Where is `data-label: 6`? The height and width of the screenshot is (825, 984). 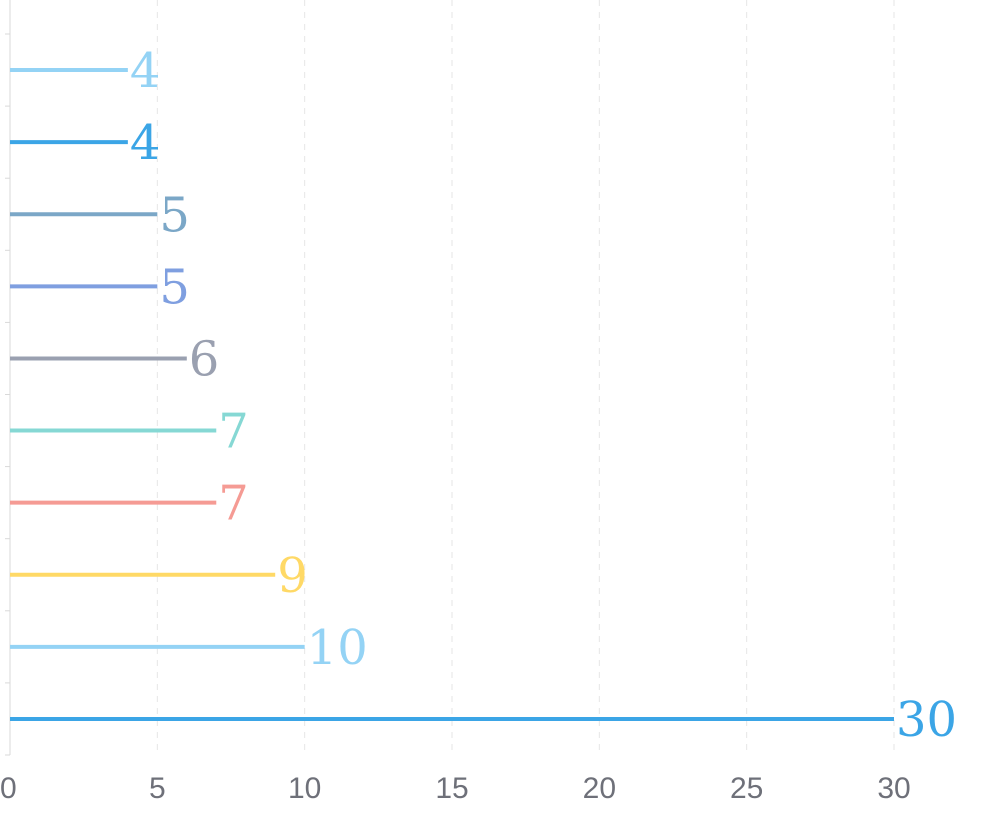
data-label: 6 is located at coordinates (204, 359).